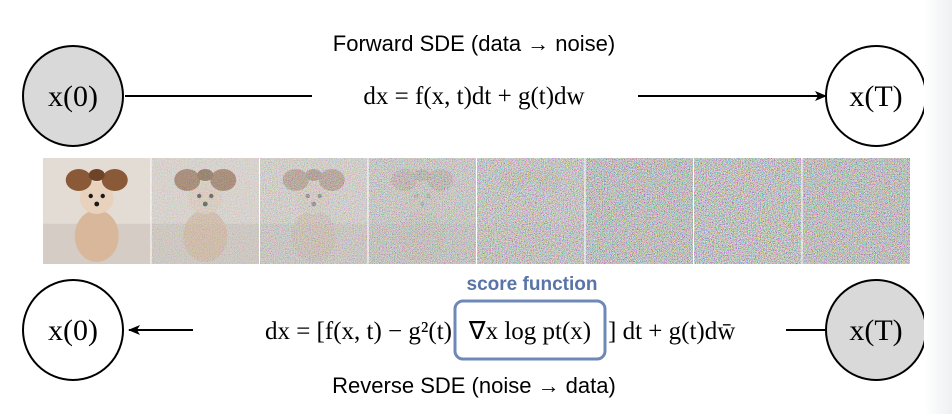 Image resolution: width=952 pixels, height=419 pixels. I want to click on reverse-end-node: x(0), so click(73, 330).